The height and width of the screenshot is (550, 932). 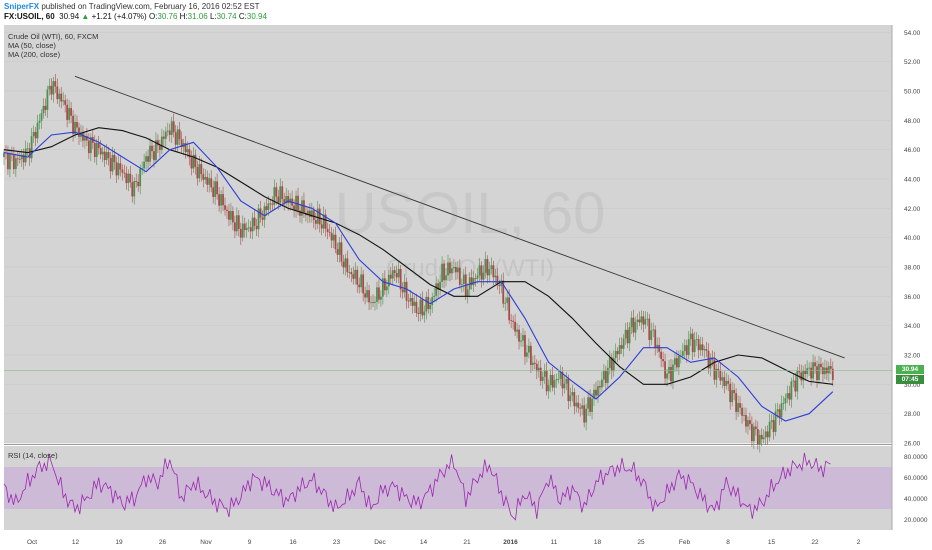 What do you see at coordinates (213, 16) in the screenshot?
I see `low-label: L:` at bounding box center [213, 16].